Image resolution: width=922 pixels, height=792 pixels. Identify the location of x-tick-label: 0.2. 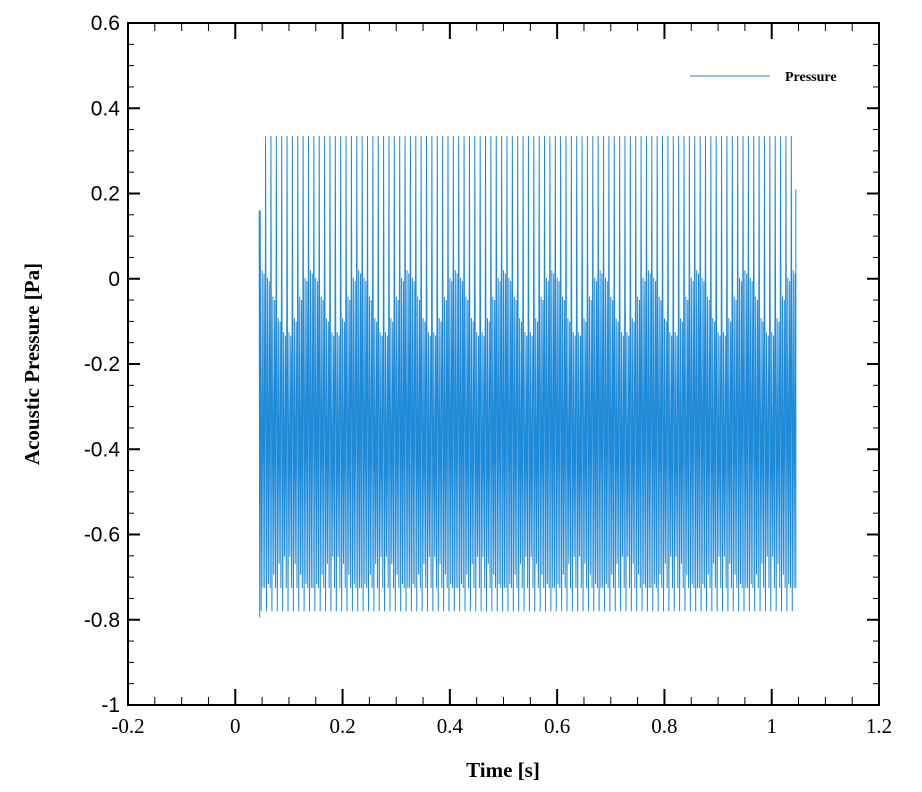
(342, 726).